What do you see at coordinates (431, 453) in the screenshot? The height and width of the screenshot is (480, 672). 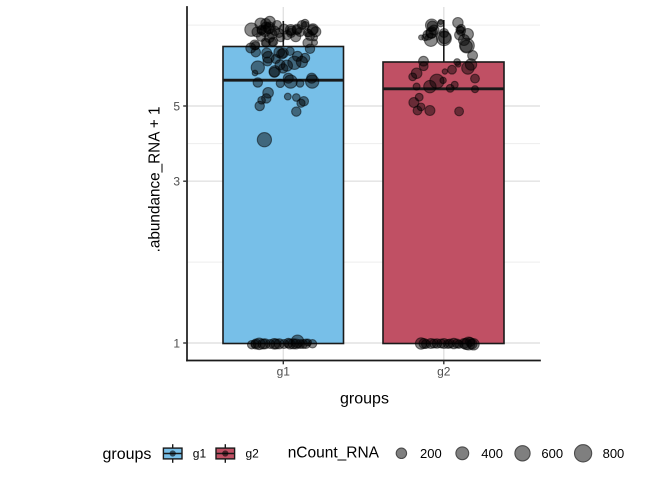 I see `svg-text: 200` at bounding box center [431, 453].